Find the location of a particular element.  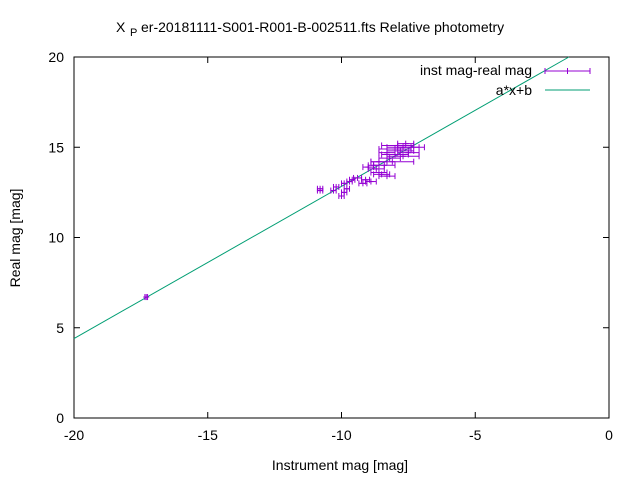

x-tick-label: -10 is located at coordinates (341, 435).